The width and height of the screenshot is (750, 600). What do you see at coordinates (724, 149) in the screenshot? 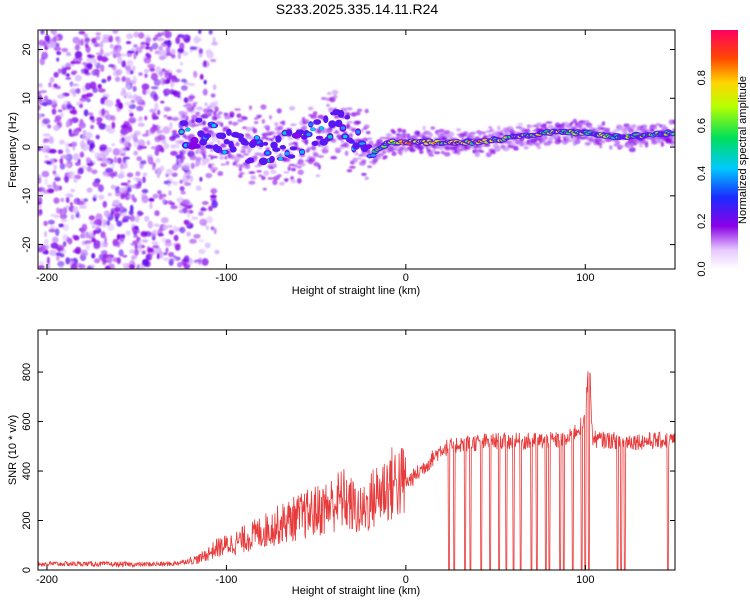
I see `colorbar-gradient` at bounding box center [724, 149].